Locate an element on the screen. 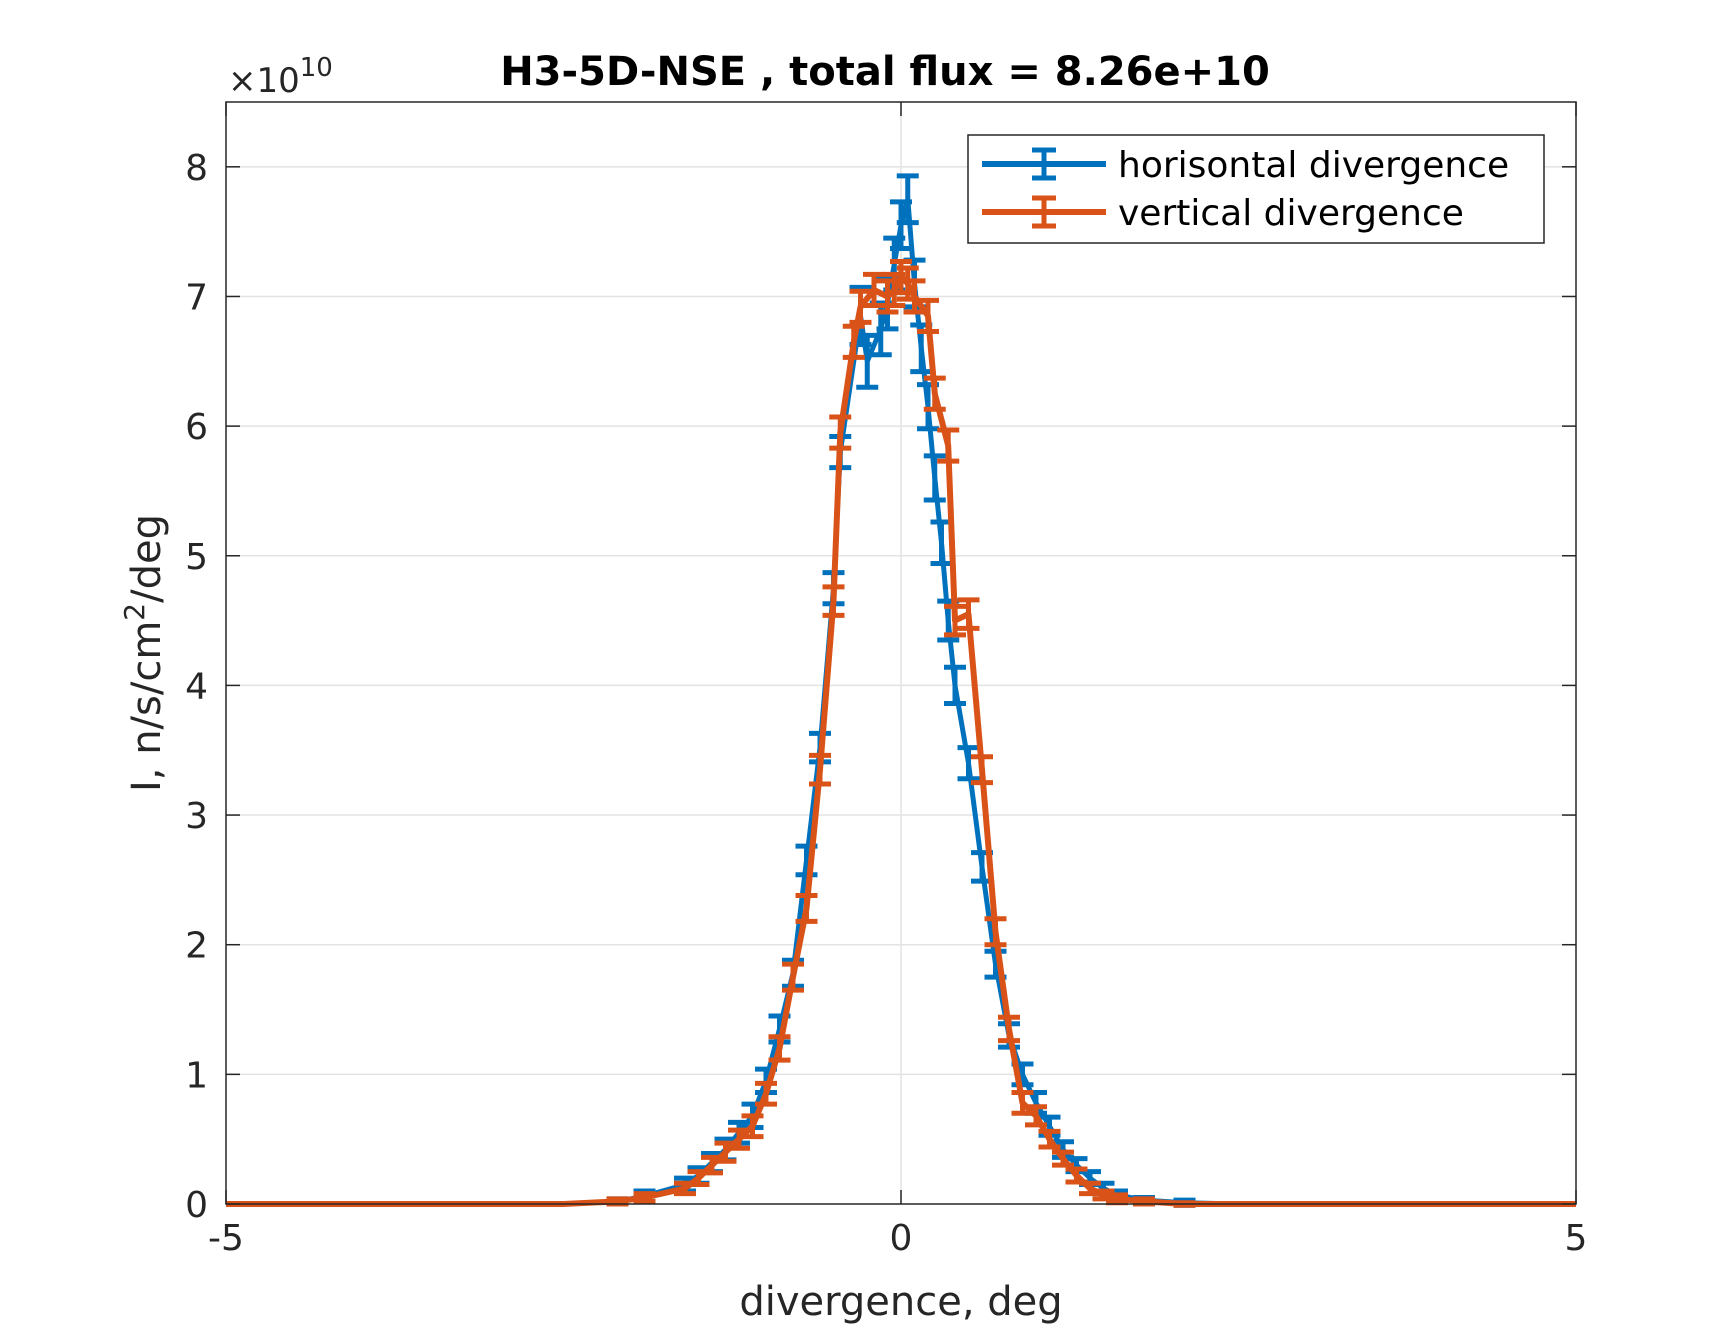 The height and width of the screenshot is (1334, 1719). y-axis-title: I, n/s/cm2/deg is located at coordinates (144, 653).